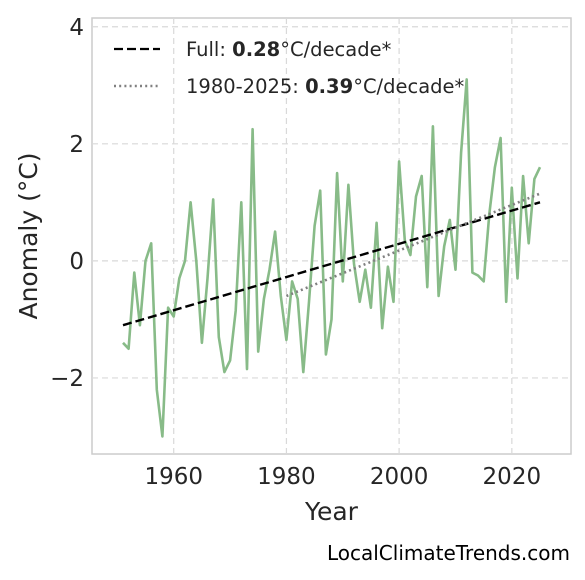 This screenshot has width=585, height=580. Describe the element at coordinates (342, 477) in the screenshot. I see `x-tick-labels: 1960 1980 2000 2020` at that location.